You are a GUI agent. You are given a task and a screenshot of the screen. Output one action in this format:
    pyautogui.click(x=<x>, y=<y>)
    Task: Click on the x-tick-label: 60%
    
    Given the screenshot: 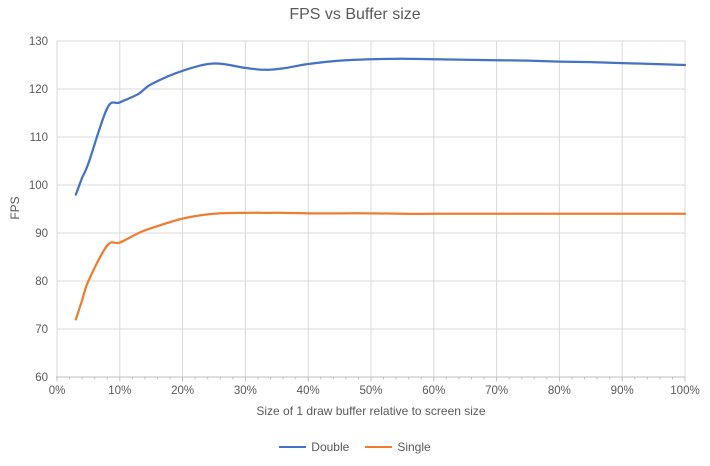 What is the action you would take?
    pyautogui.click(x=433, y=391)
    